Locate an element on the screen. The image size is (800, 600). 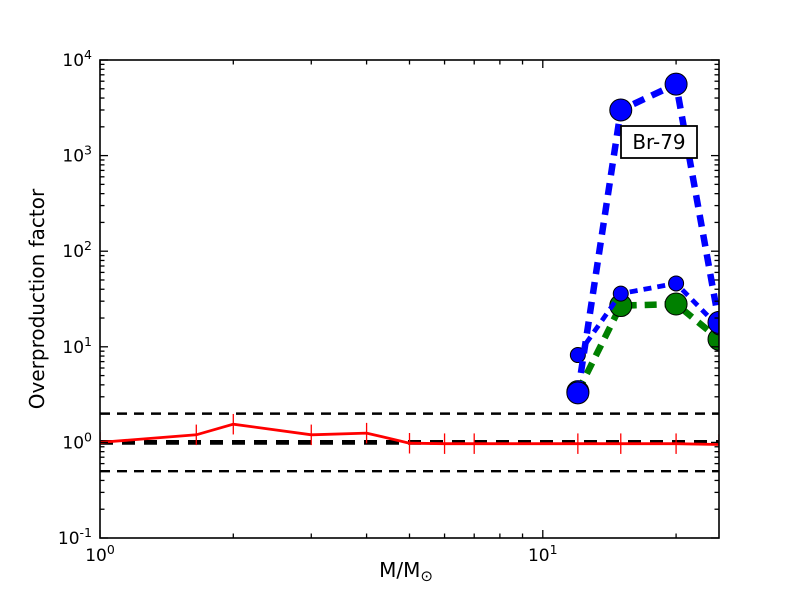
massive-models-green-dashed-line is located at coordinates (646, 347).